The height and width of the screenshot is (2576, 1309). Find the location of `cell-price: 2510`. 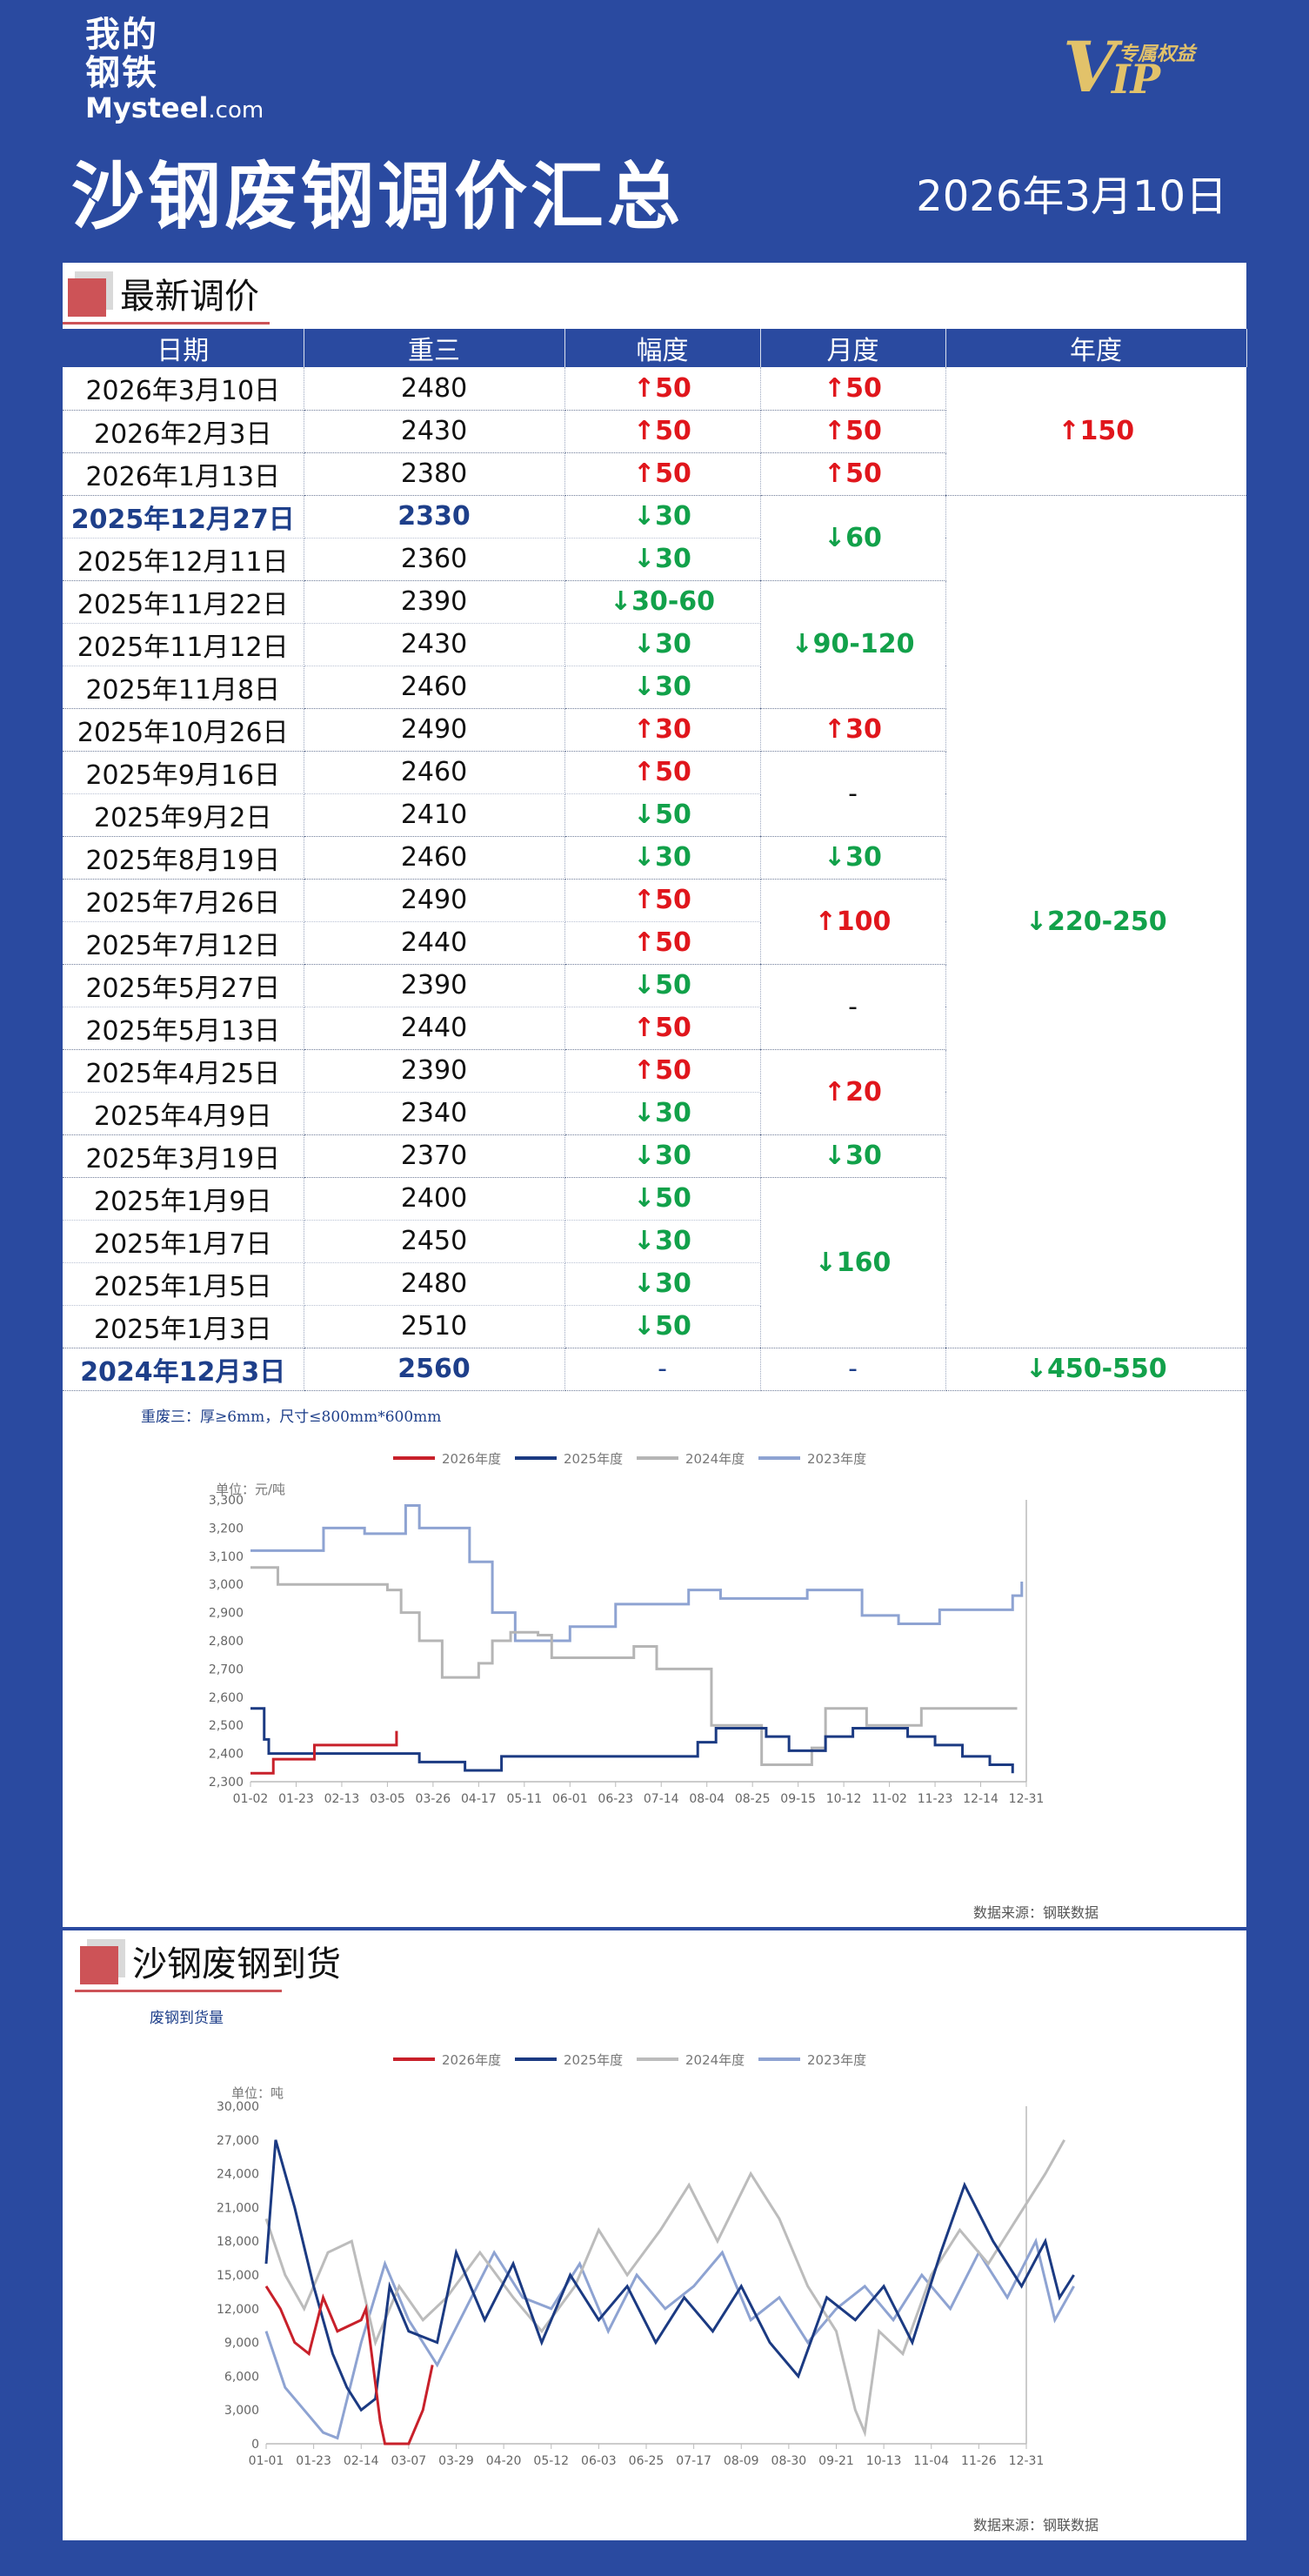

cell-price: 2510 is located at coordinates (434, 1326).